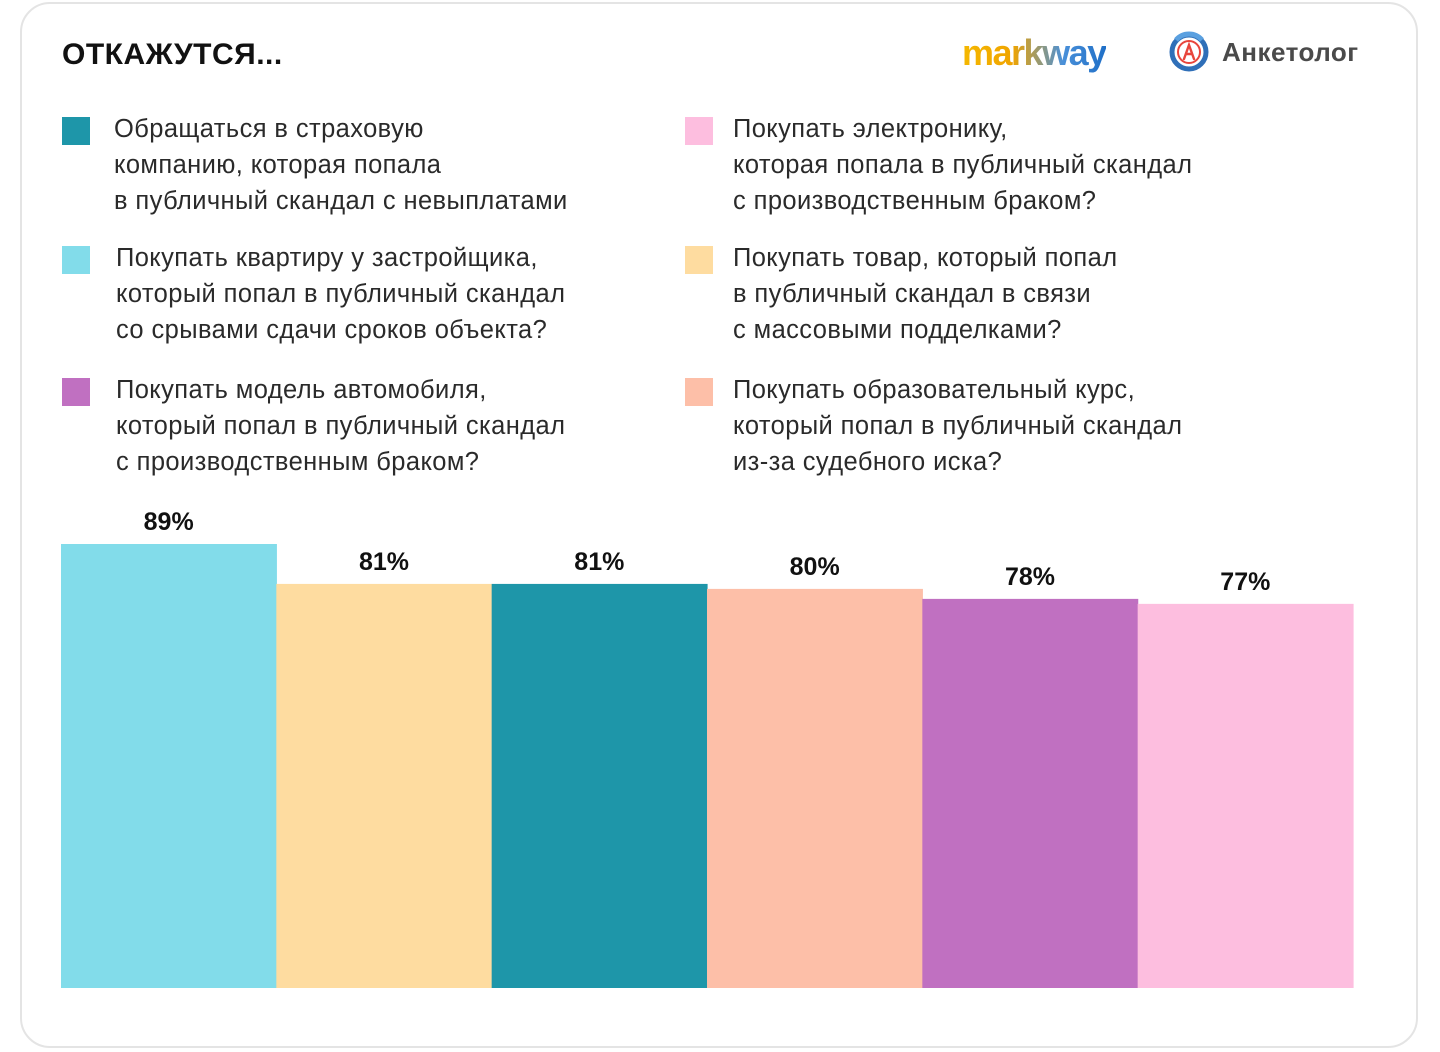  I want to click on bar-value-label-1: 89%, so click(169, 522).